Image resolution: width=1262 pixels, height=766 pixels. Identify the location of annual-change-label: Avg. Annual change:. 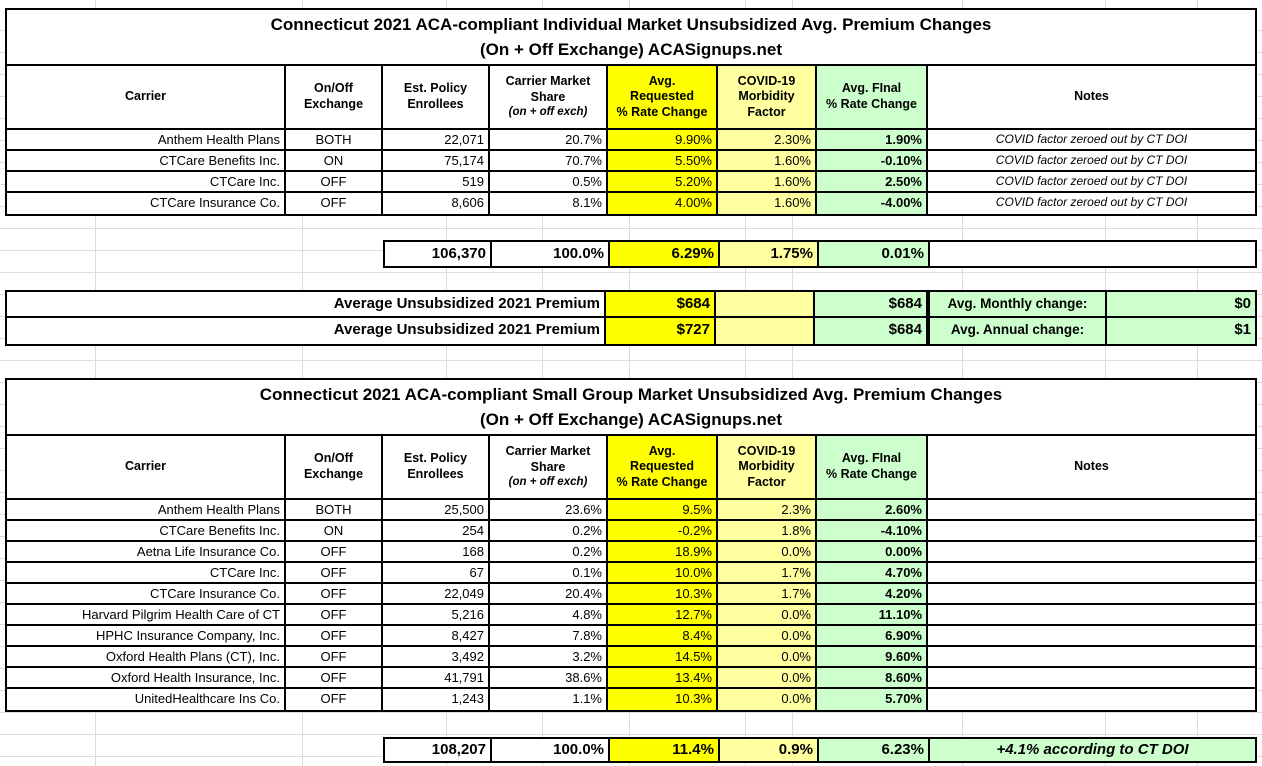
(1018, 331).